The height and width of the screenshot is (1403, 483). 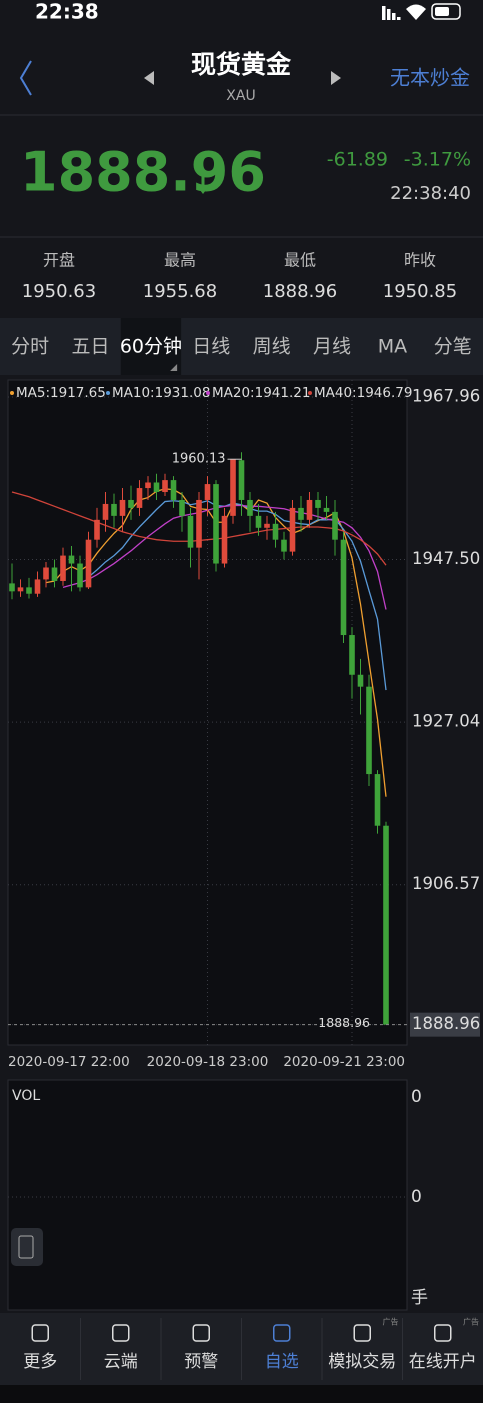 I want to click on page-title: 现货黄金, so click(x=241, y=64).